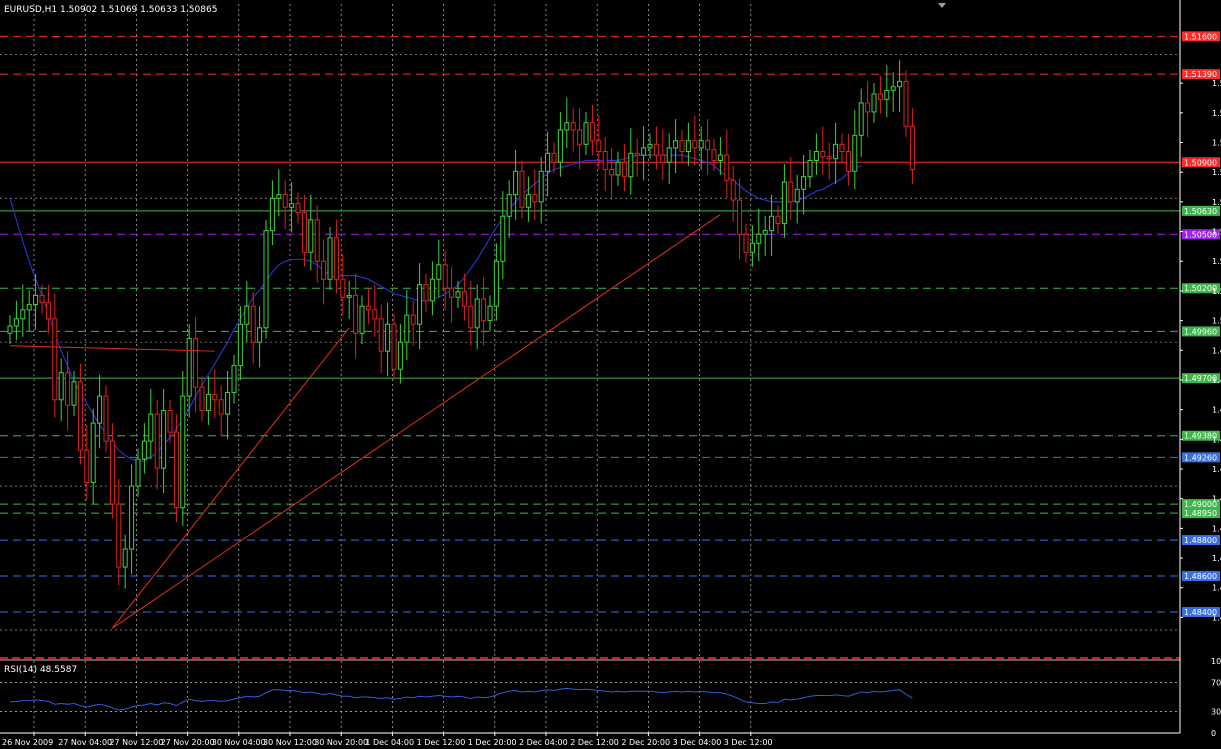 This screenshot has width=1221, height=749. Describe the element at coordinates (136, 742) in the screenshot. I see `x-tick-label: 27 Nov 12:00` at that location.